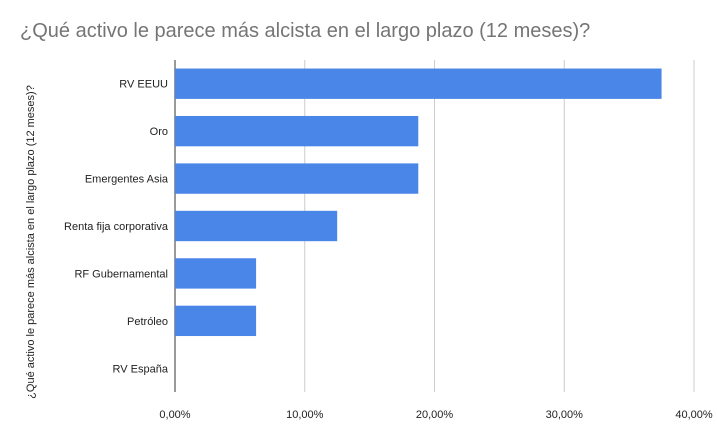  What do you see at coordinates (159, 132) in the screenshot?
I see `category-label: Oro` at bounding box center [159, 132].